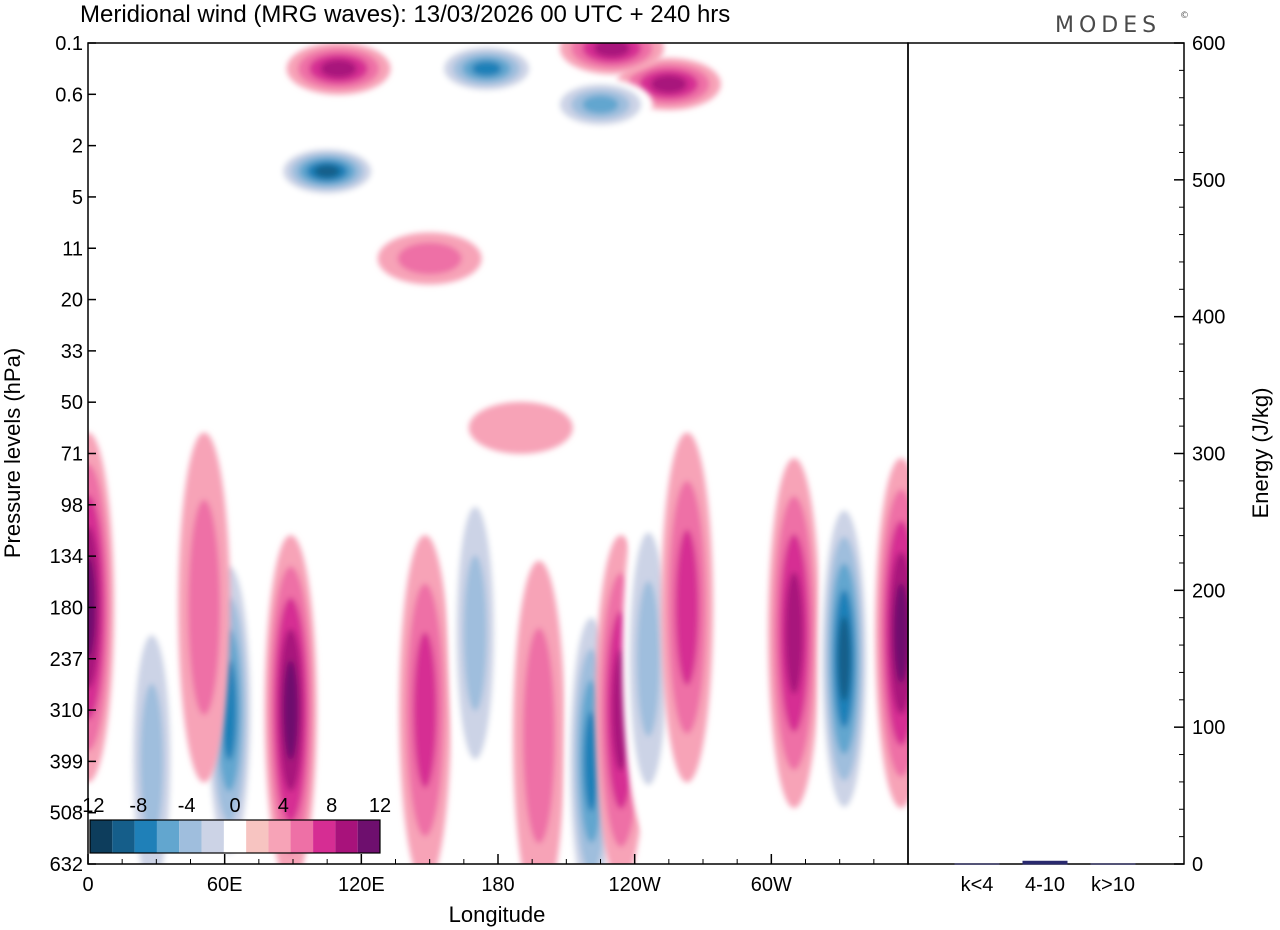 The image size is (1280, 930). Describe the element at coordinates (187, 806) in the screenshot. I see `colorbar-label: -4` at that location.